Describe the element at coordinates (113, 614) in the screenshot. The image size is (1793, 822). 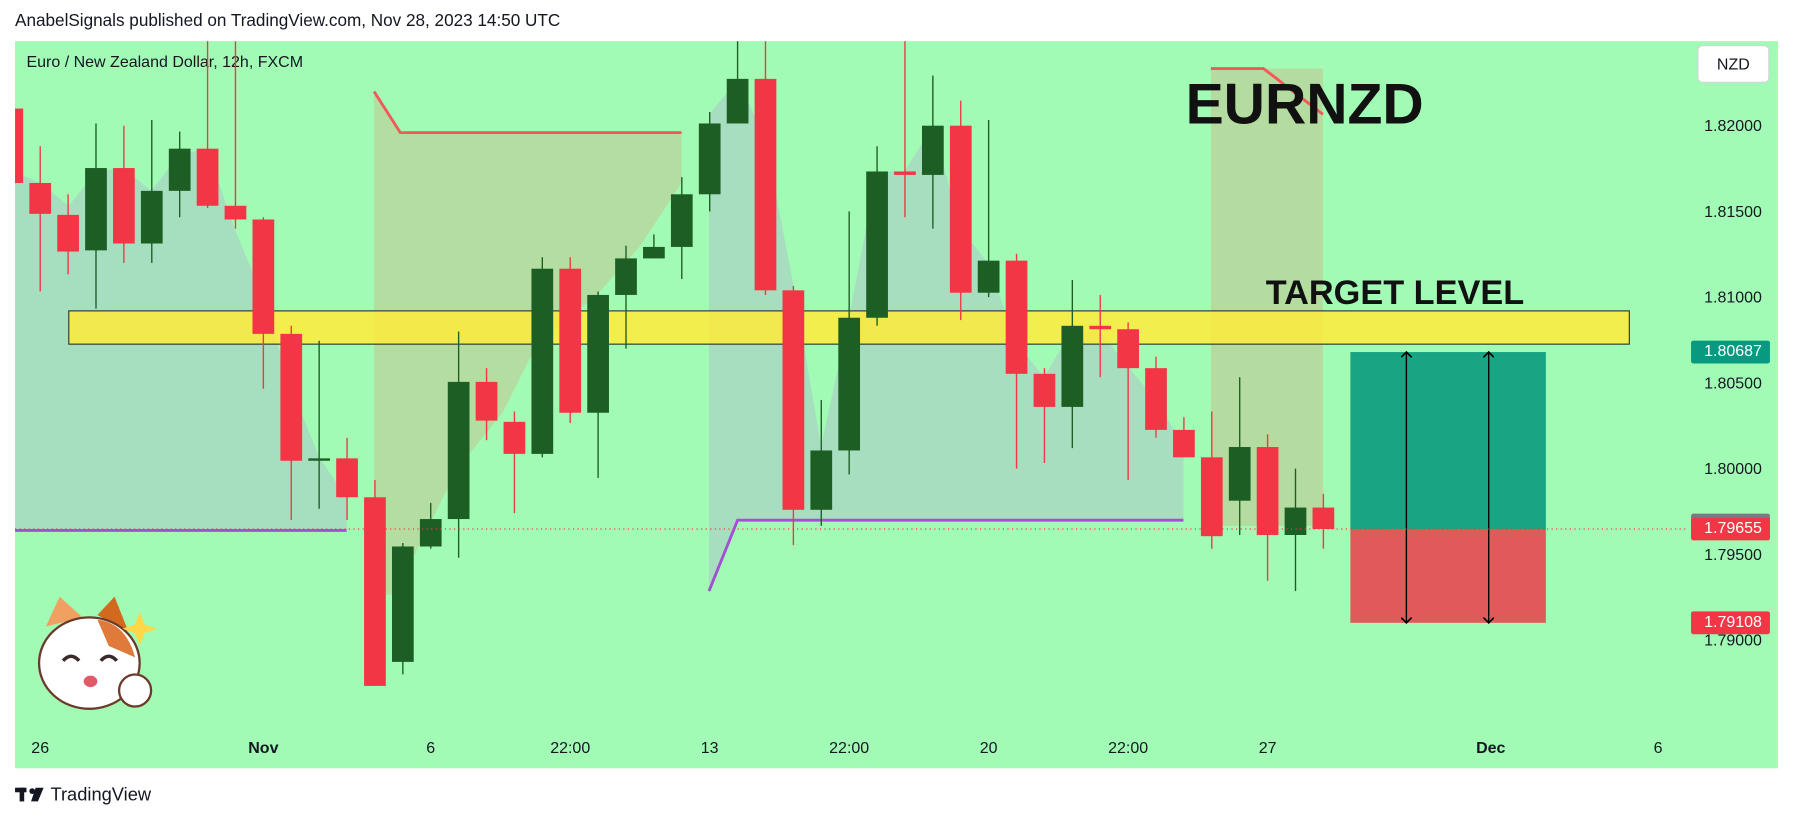
I see `ear` at that location.